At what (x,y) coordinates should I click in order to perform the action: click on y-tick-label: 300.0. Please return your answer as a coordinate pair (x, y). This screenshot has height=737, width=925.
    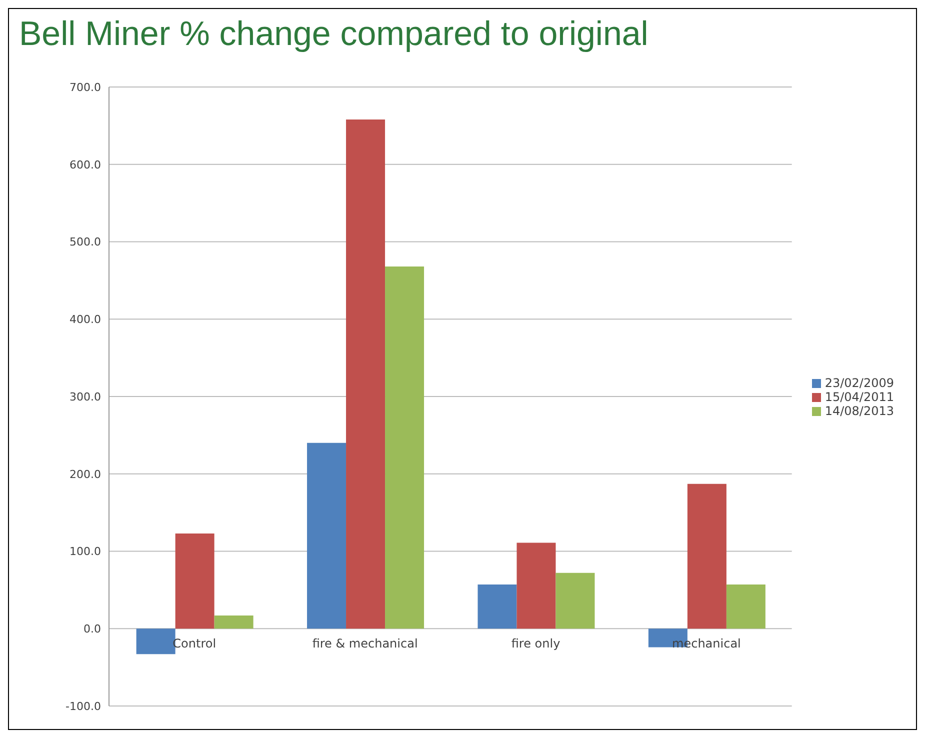
    Looking at the image, I should click on (85, 397).